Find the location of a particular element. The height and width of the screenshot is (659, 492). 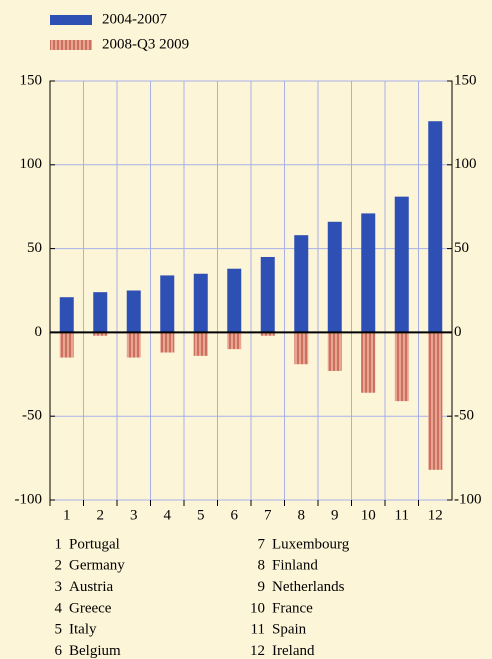

key-name: Portugal is located at coordinates (94, 544).